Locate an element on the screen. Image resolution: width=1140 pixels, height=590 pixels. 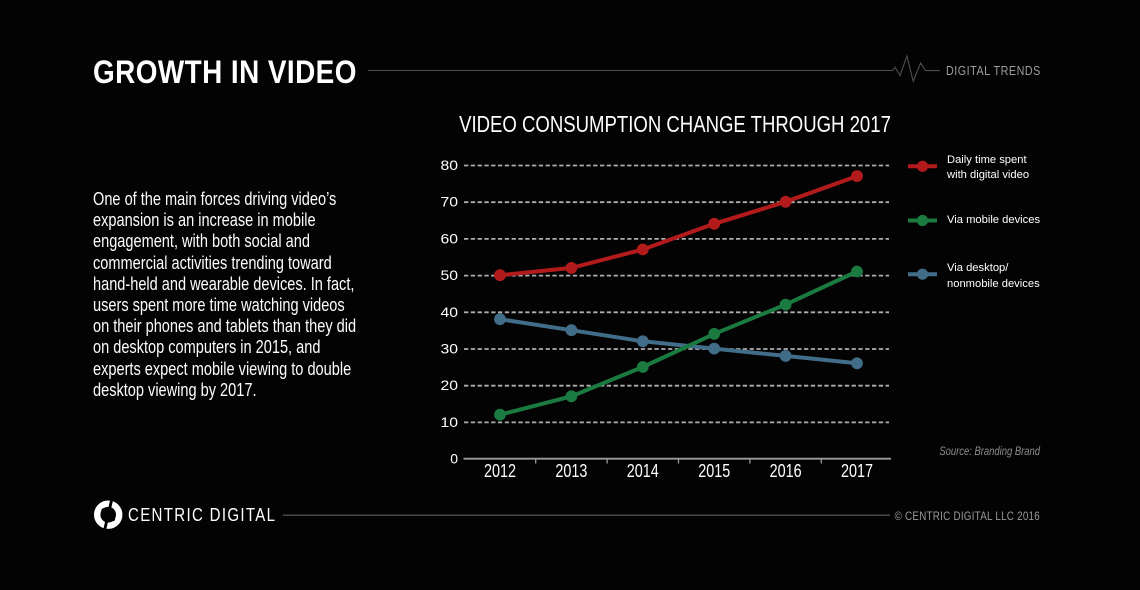
svg-text: 2014 is located at coordinates (643, 471).